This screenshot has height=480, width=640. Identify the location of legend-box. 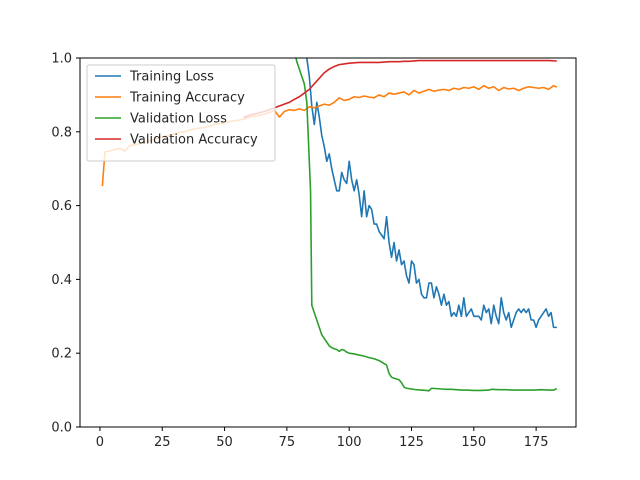
(181, 113).